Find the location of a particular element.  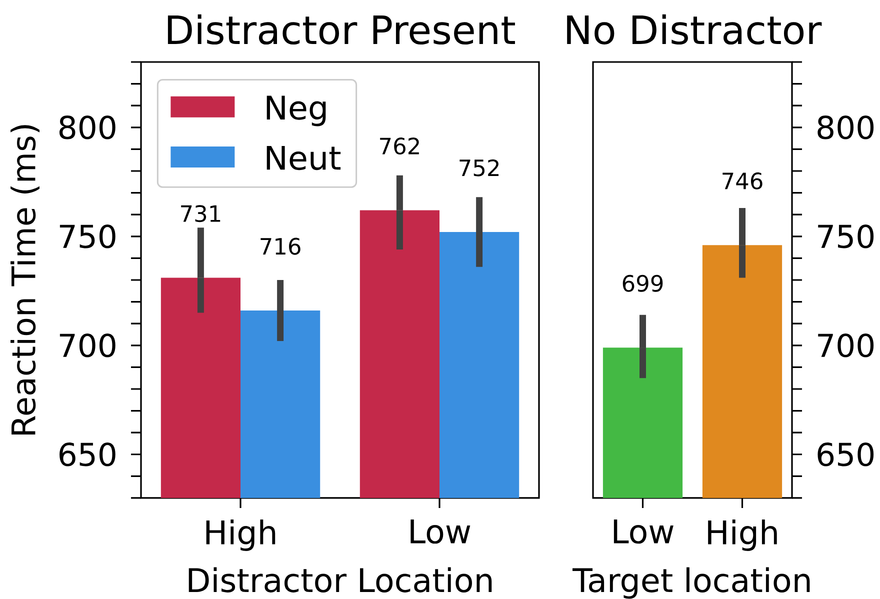

y2-tick-label: 700 is located at coordinates (846, 345).